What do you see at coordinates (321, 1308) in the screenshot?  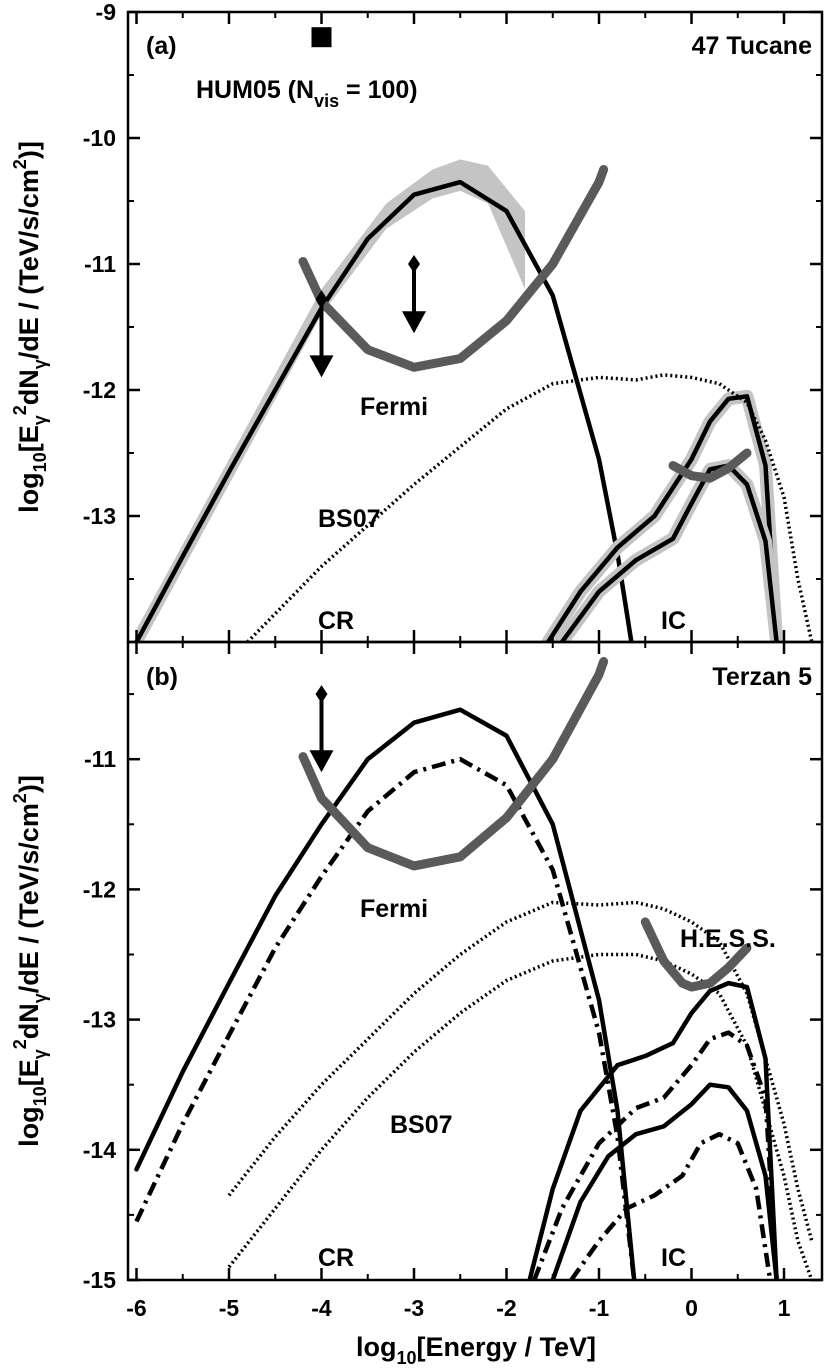 I see `x-tick-label: -4` at bounding box center [321, 1308].